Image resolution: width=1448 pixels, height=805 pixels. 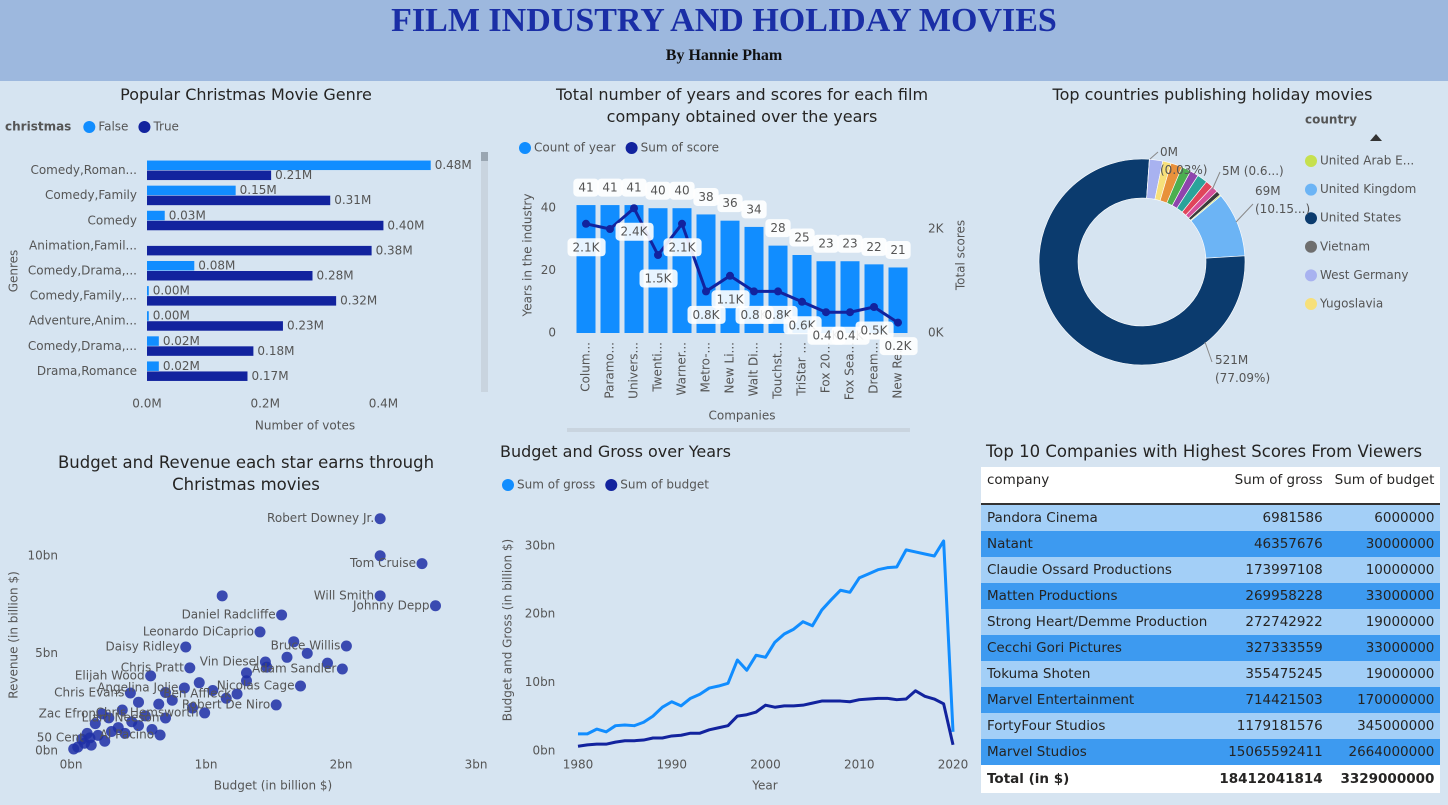 I want to click on point-label: Bruce Willis, so click(x=306, y=645).